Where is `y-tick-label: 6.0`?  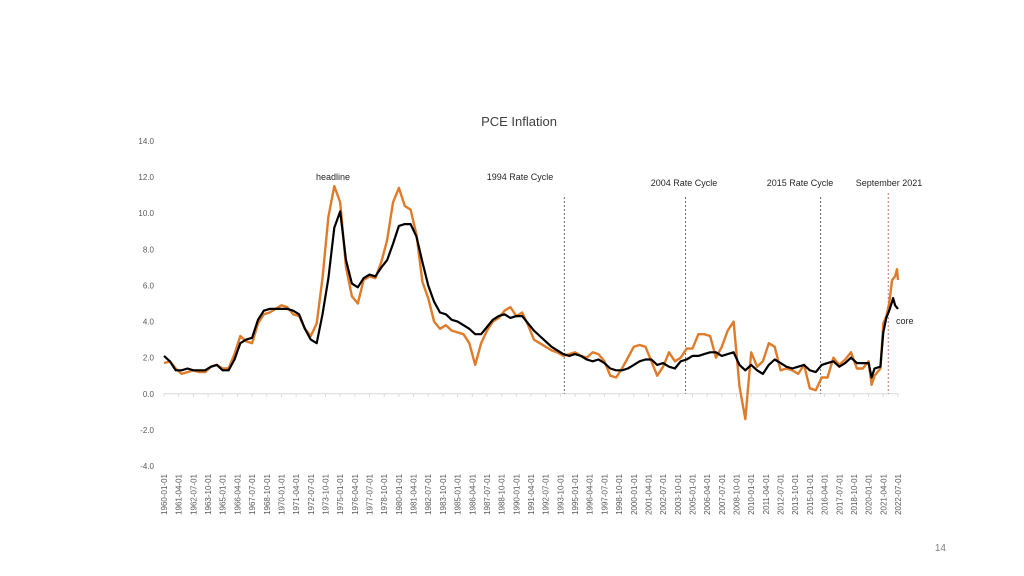
y-tick-label: 6.0 is located at coordinates (149, 285).